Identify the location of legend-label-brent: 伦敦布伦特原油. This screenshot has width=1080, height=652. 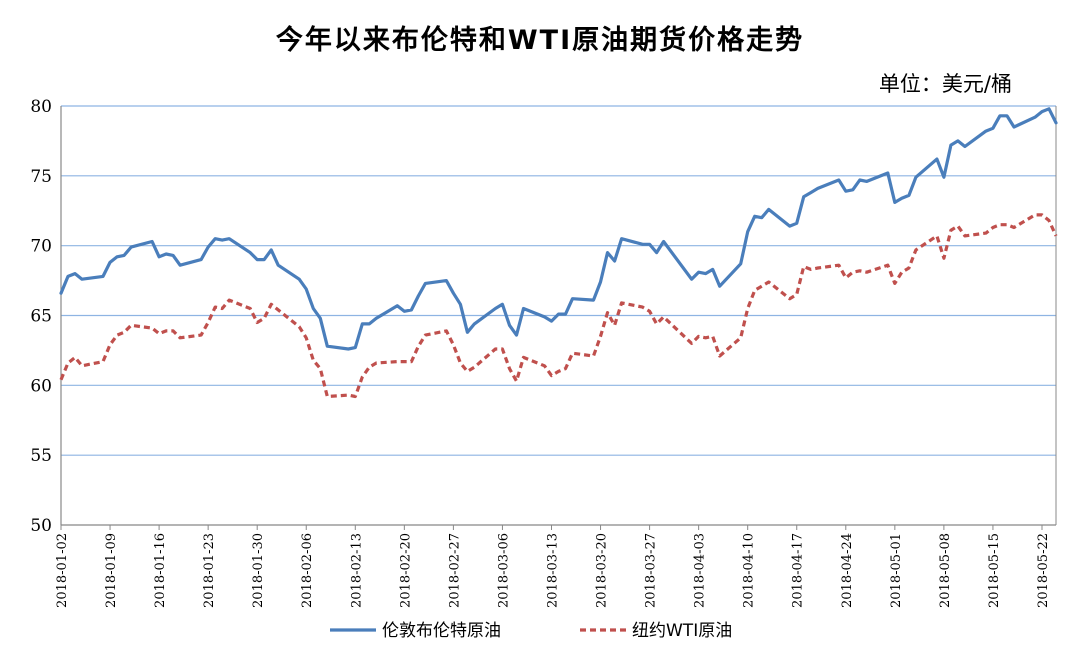
(441, 631).